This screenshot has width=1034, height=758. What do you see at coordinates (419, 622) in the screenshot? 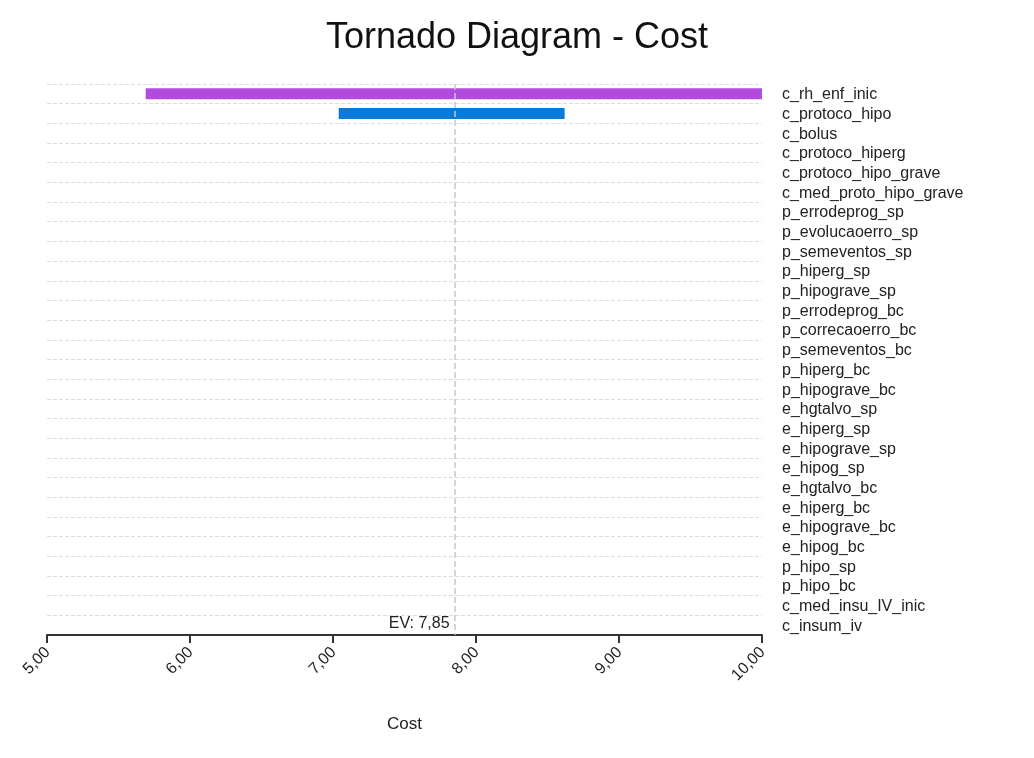
I see `ref-line-label: EV: 7,85` at bounding box center [419, 622].